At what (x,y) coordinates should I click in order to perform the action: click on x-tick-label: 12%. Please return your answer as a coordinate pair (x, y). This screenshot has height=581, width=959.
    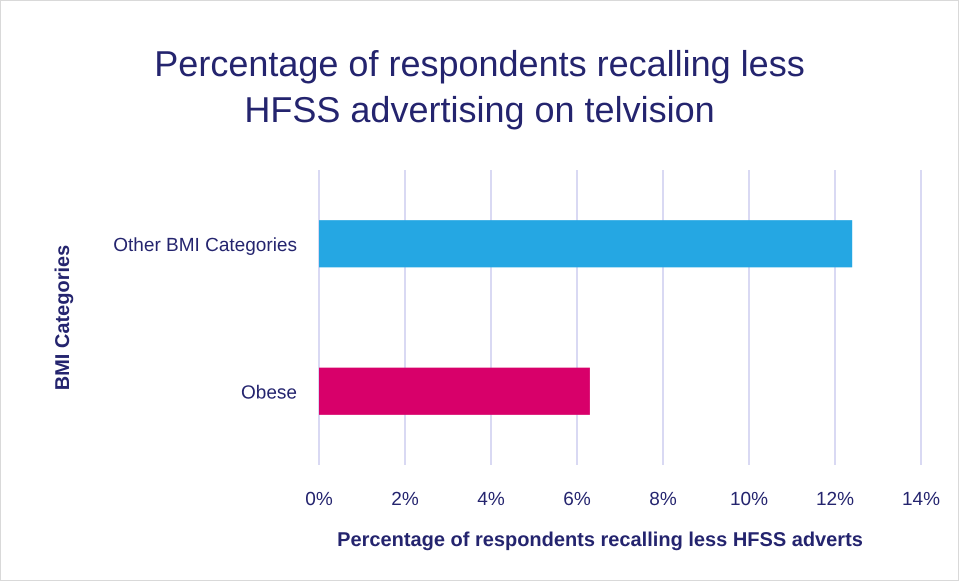
    Looking at the image, I should click on (835, 499).